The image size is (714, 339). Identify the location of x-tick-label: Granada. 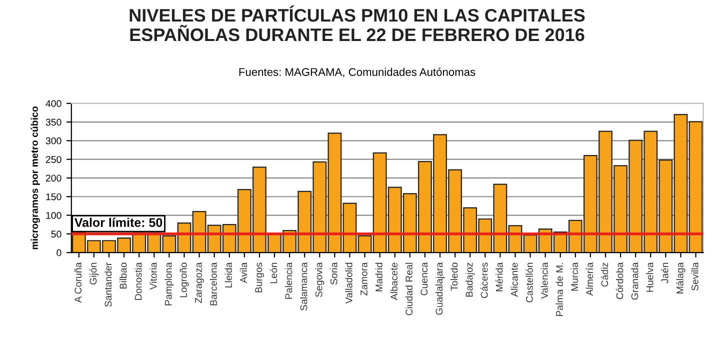
(634, 281).